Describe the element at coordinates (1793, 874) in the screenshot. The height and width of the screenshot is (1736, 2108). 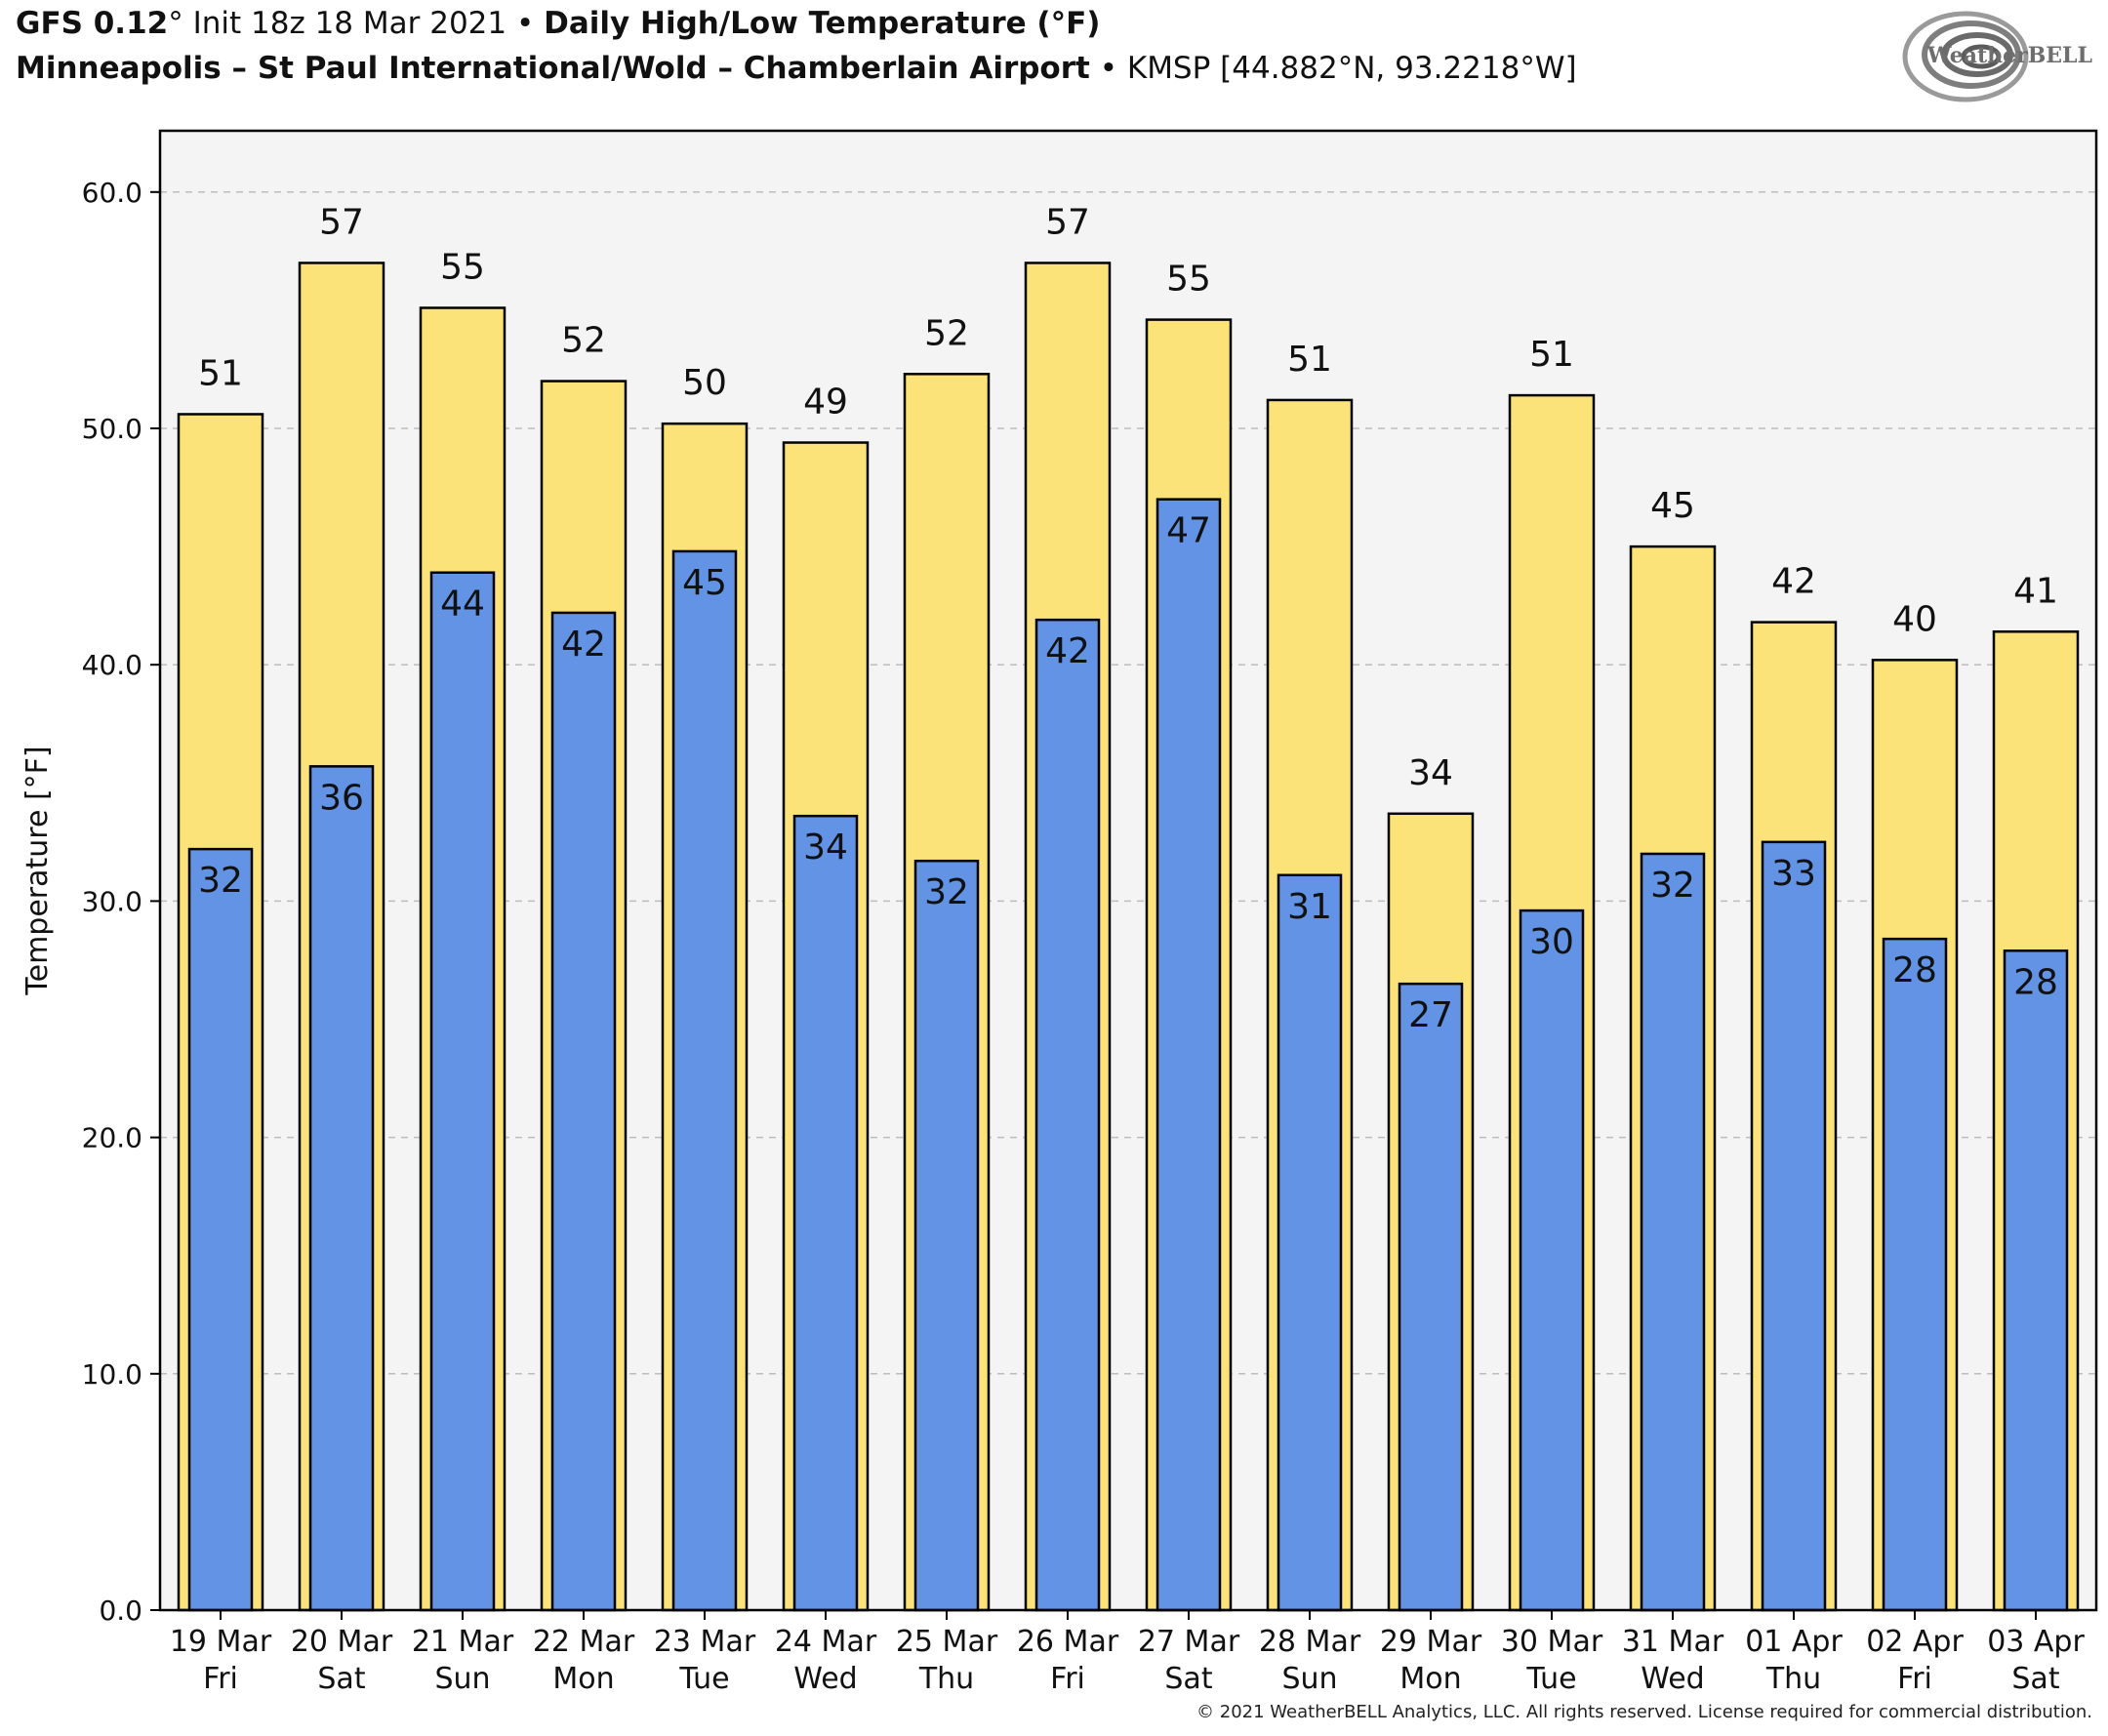
I see `low-temp-label: 33` at that location.